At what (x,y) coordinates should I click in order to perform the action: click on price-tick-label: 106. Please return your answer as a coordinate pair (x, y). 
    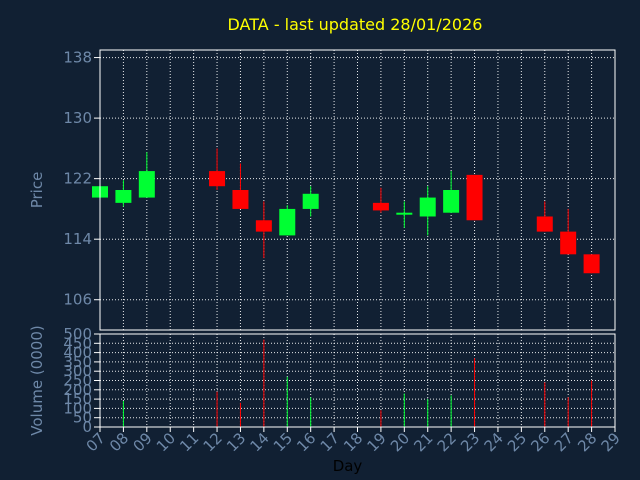
    Looking at the image, I should click on (77, 300).